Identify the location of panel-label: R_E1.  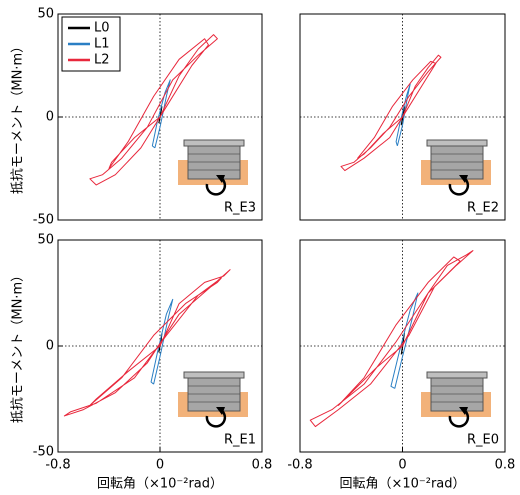
(240, 440).